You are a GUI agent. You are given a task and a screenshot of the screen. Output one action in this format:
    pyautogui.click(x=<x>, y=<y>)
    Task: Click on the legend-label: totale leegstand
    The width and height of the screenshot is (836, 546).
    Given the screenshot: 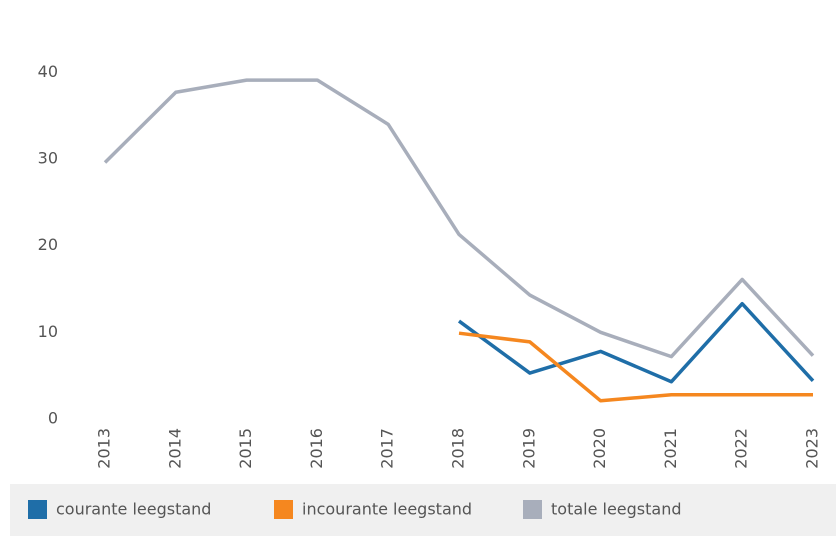 What is the action you would take?
    pyautogui.click(x=616, y=509)
    